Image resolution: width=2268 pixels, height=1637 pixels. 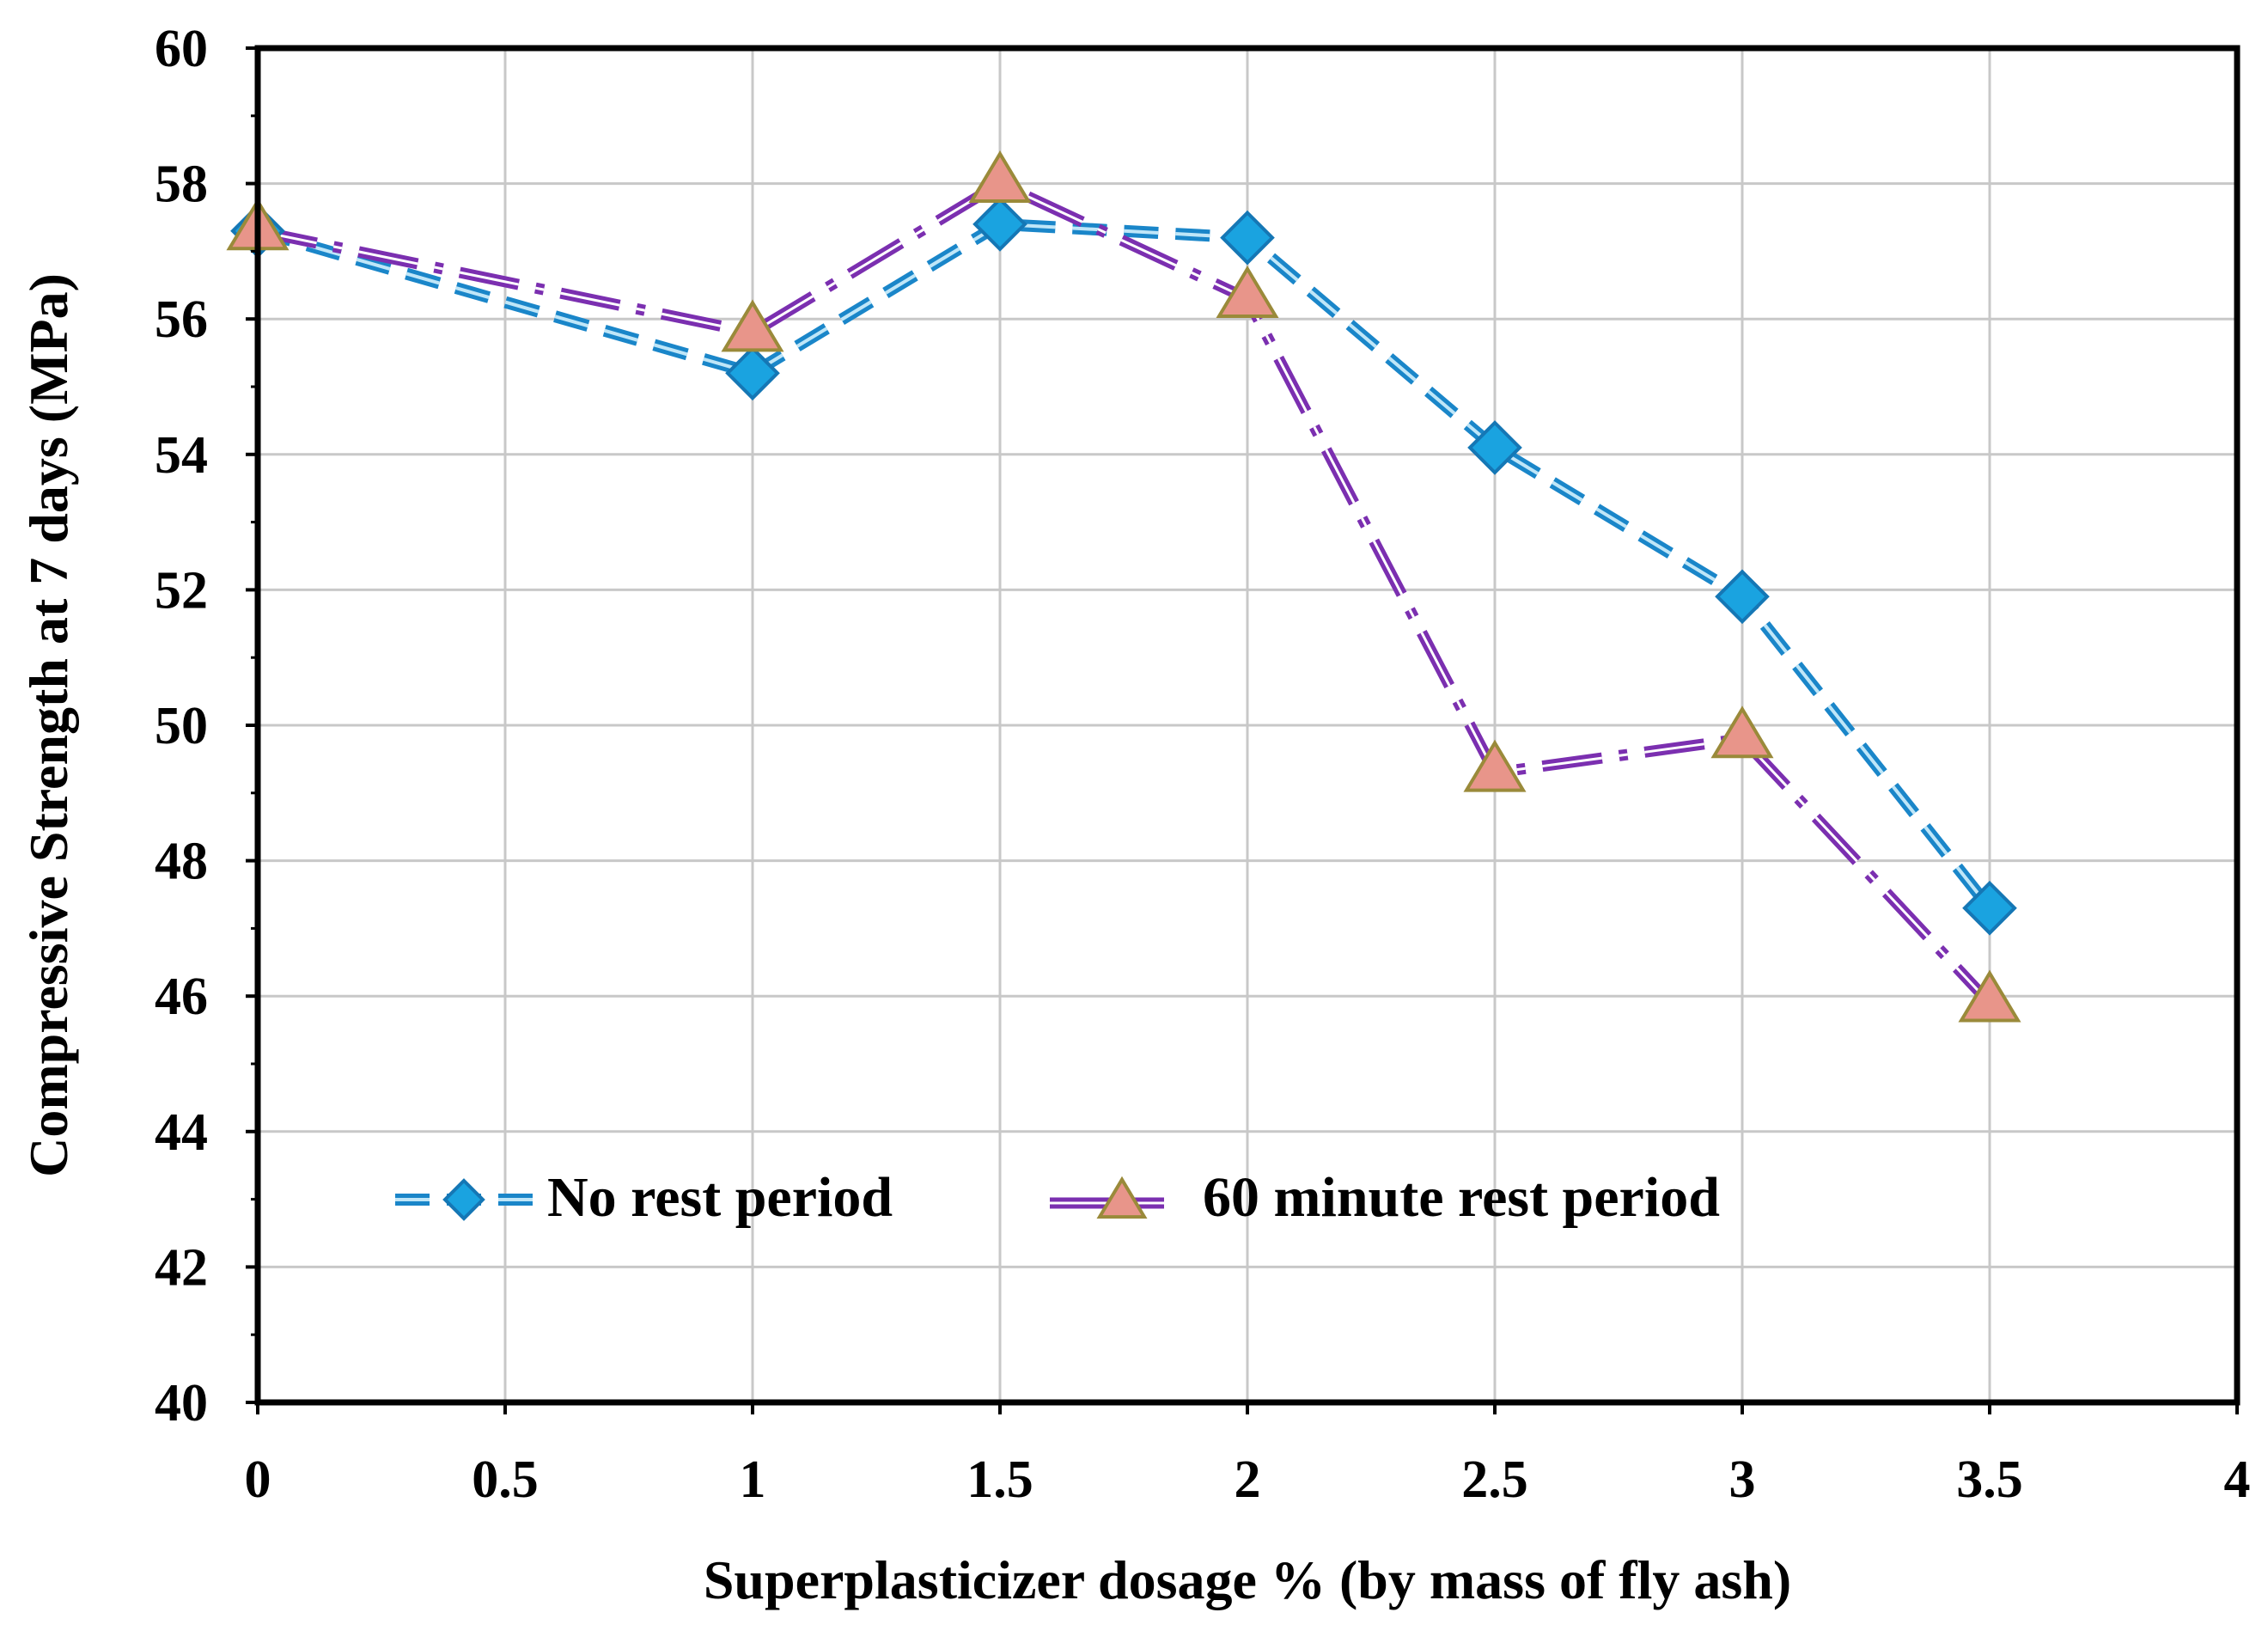 I want to click on y-tick-label: 48, so click(x=181, y=862).